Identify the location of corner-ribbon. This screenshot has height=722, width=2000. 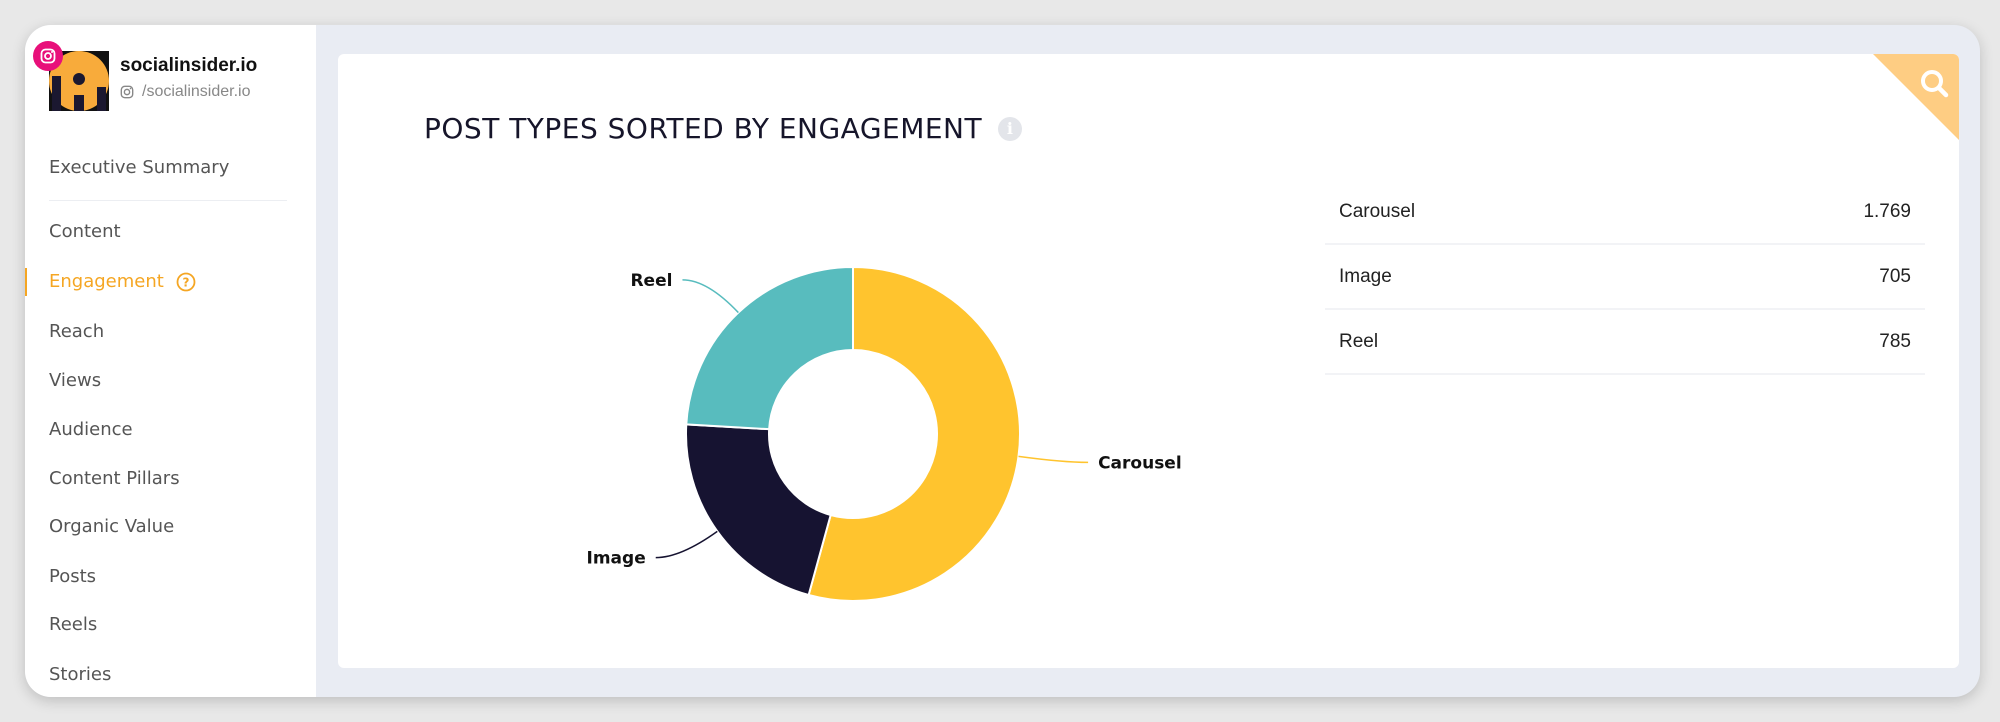
(1916, 97).